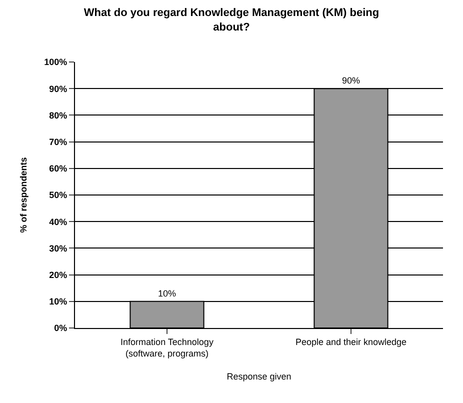  I want to click on x-tick-label: Information Technology (software, programs), so click(167, 347).